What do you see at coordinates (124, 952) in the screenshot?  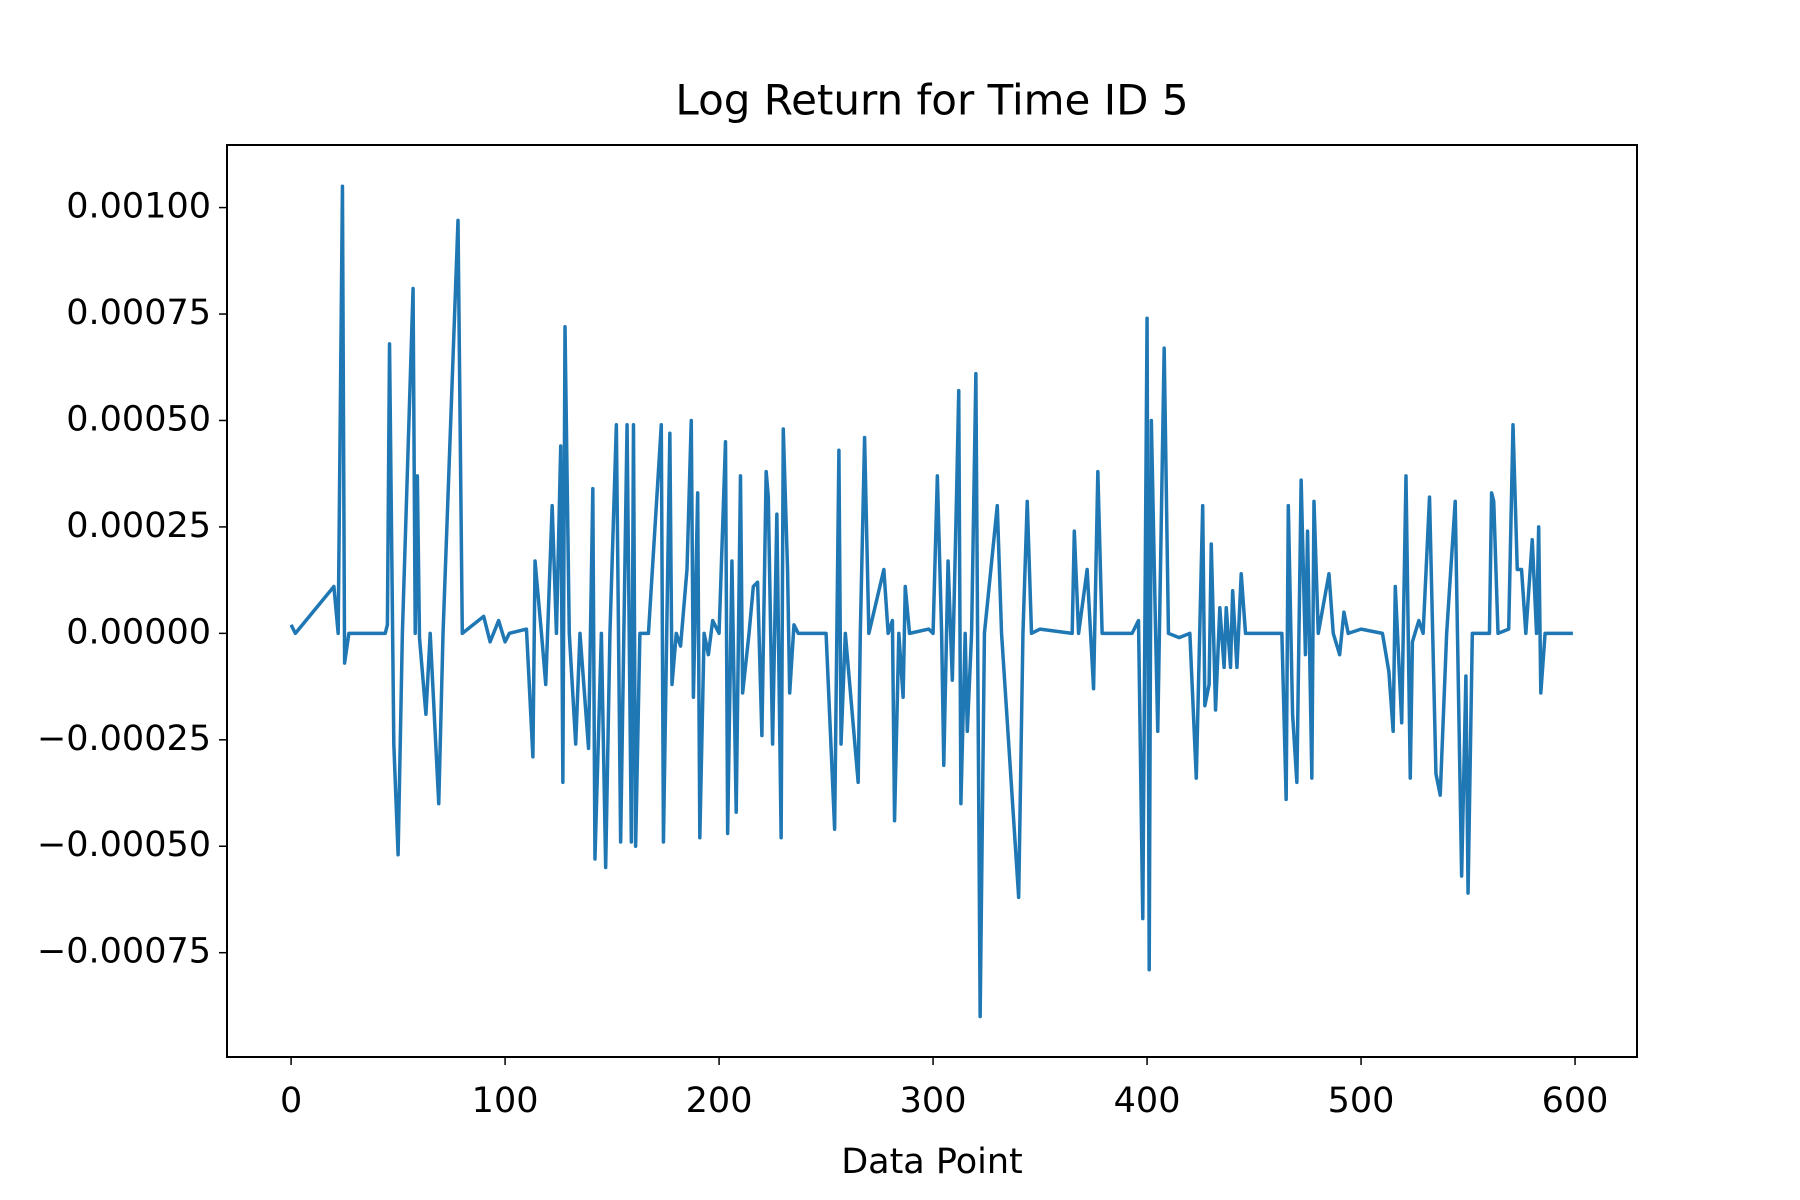 I see `y-tick-label: −0.00075` at bounding box center [124, 952].